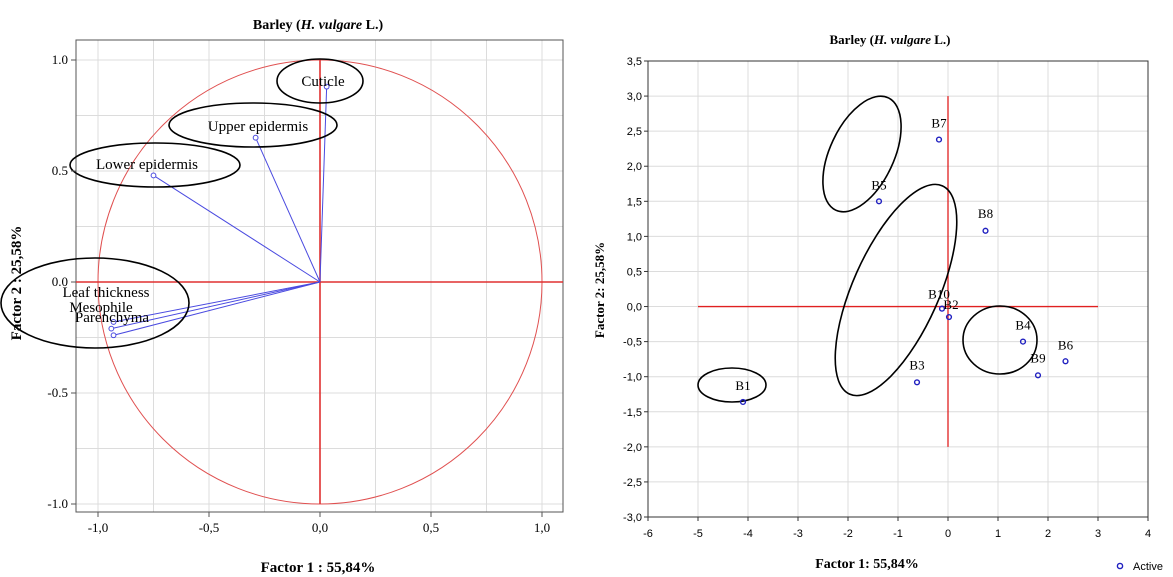  Describe the element at coordinates (748, 534) in the screenshot. I see `right-x-tick-label: -4` at that location.